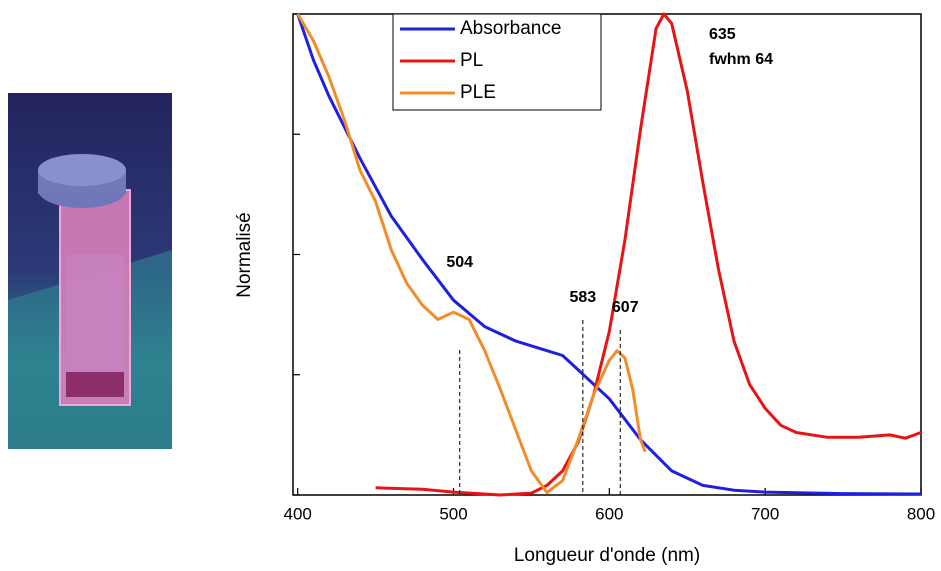 This screenshot has height=571, width=941. I want to click on x-tick-label: 800, so click(921, 513).